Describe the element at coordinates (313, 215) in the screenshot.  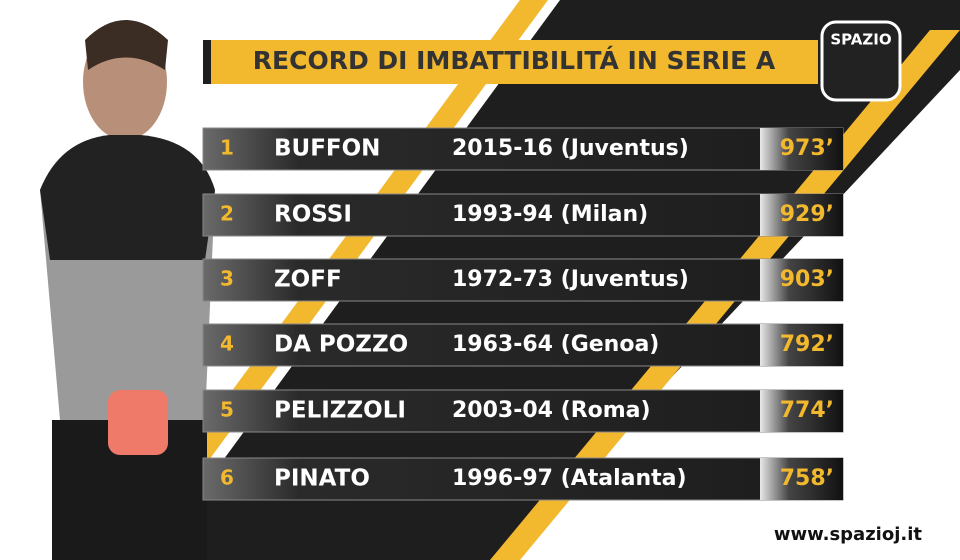
I see `player-name: ROSSI` at that location.